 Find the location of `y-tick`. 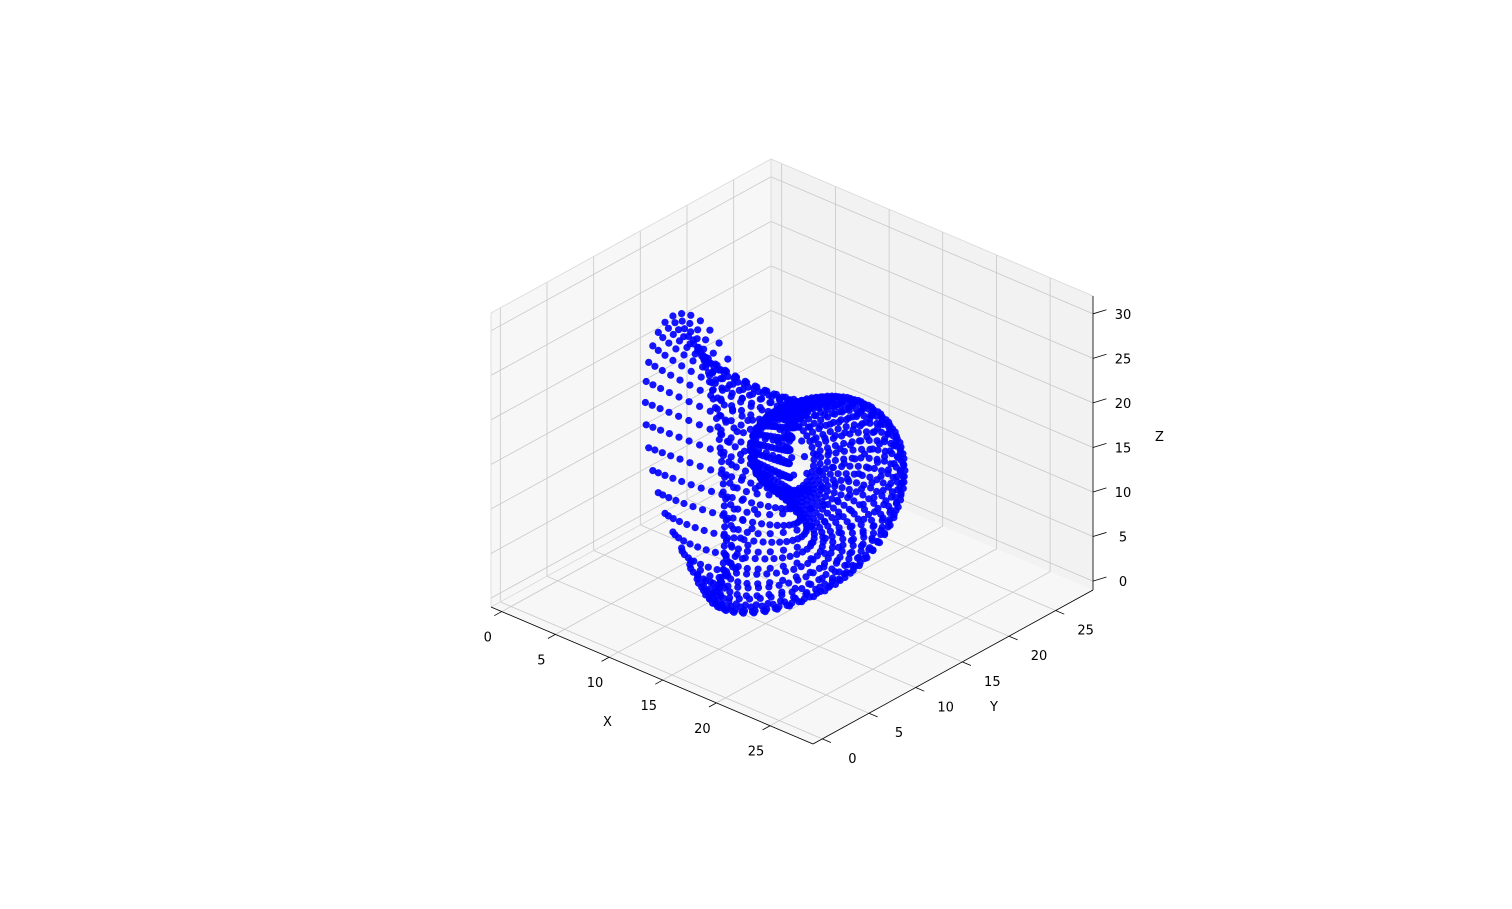

y-tick is located at coordinates (920, 689).